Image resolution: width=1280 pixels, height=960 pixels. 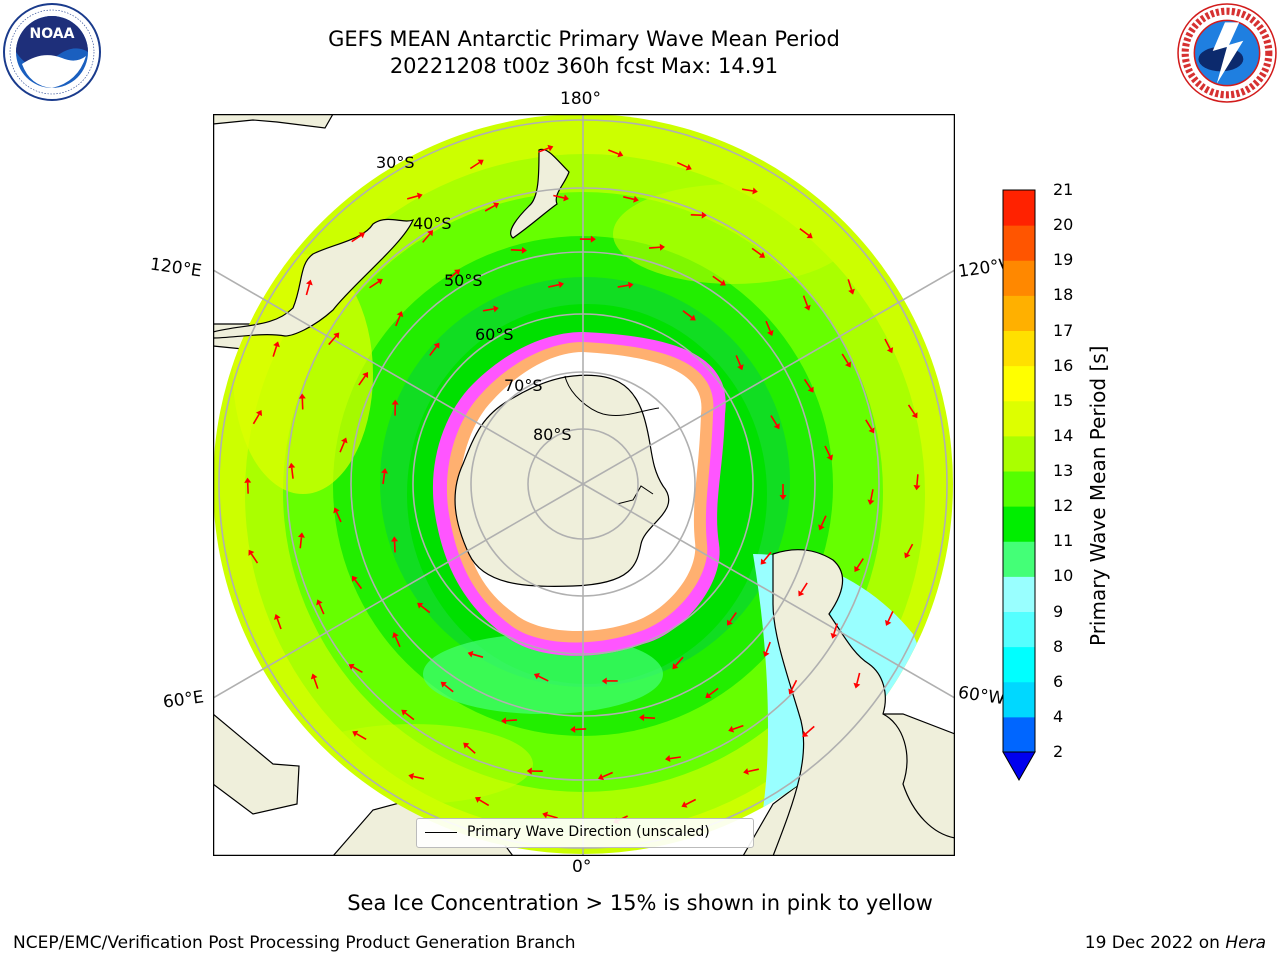 What do you see at coordinates (1063, 541) in the screenshot?
I see `colorbar-tick-label: 11` at bounding box center [1063, 541].